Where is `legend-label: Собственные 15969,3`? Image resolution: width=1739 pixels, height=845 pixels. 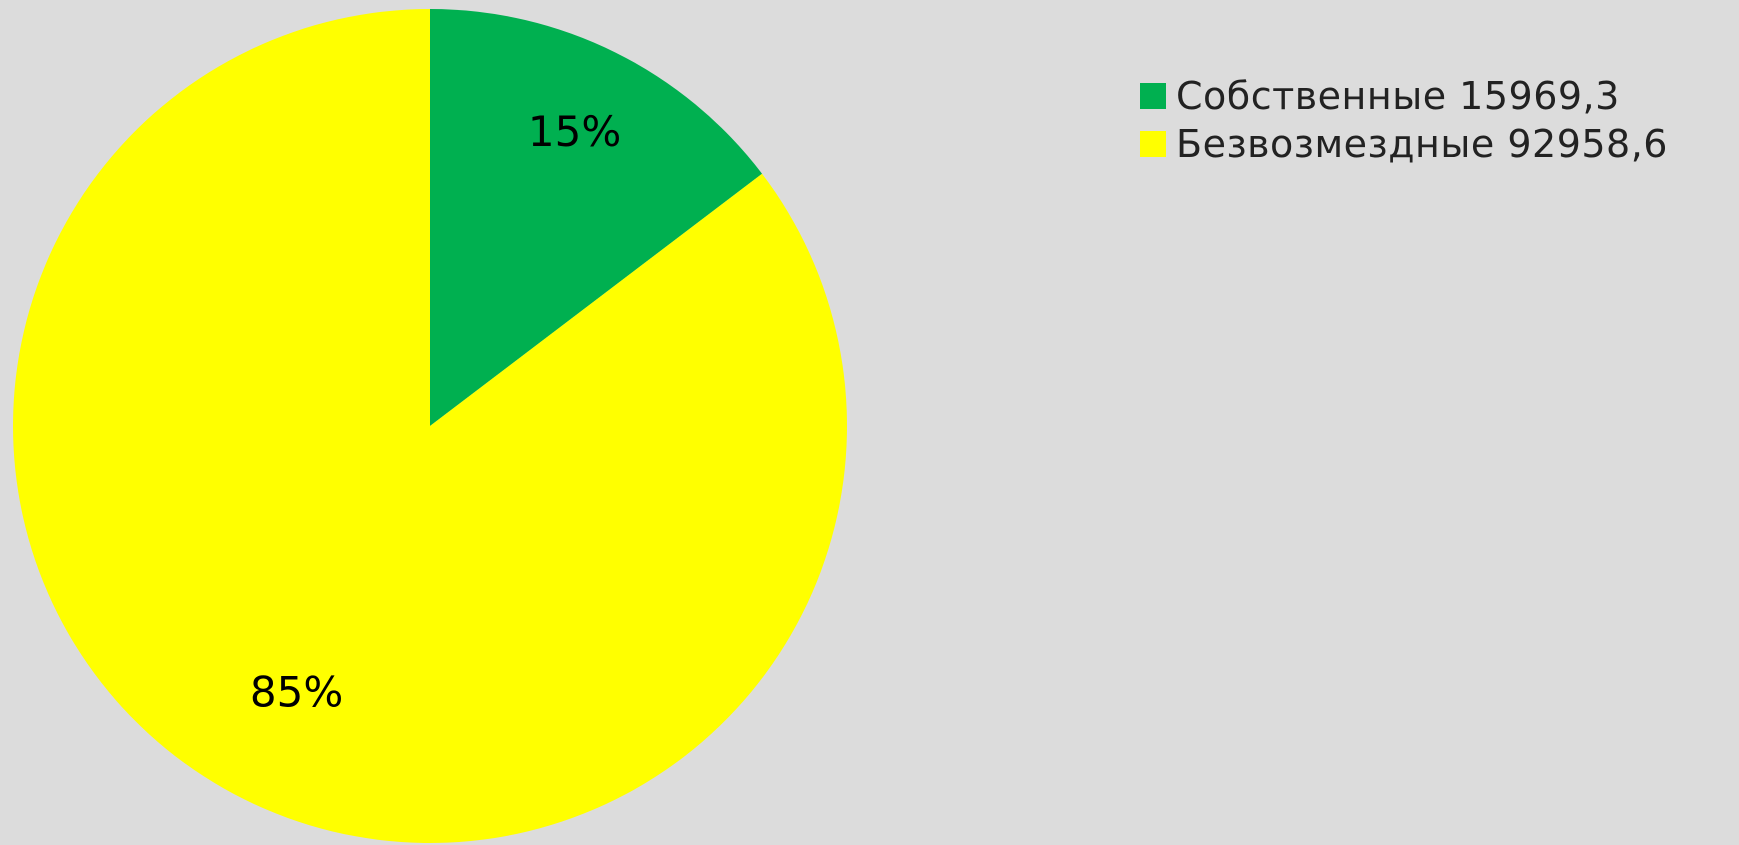
legend-label: Собственные 15969,3 is located at coordinates (1398, 96).